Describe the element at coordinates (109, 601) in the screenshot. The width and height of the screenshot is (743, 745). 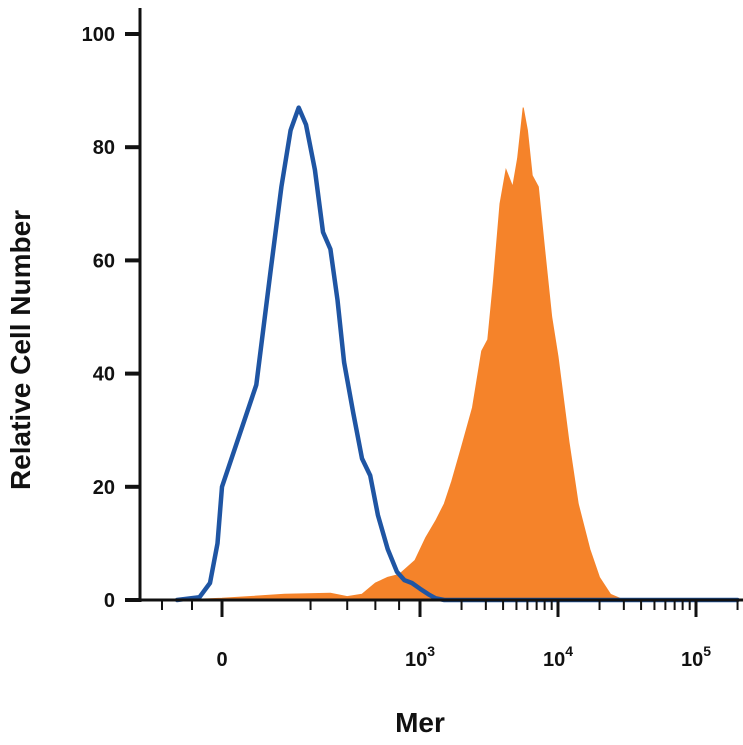
I see `y-tick-label-0: 0` at that location.